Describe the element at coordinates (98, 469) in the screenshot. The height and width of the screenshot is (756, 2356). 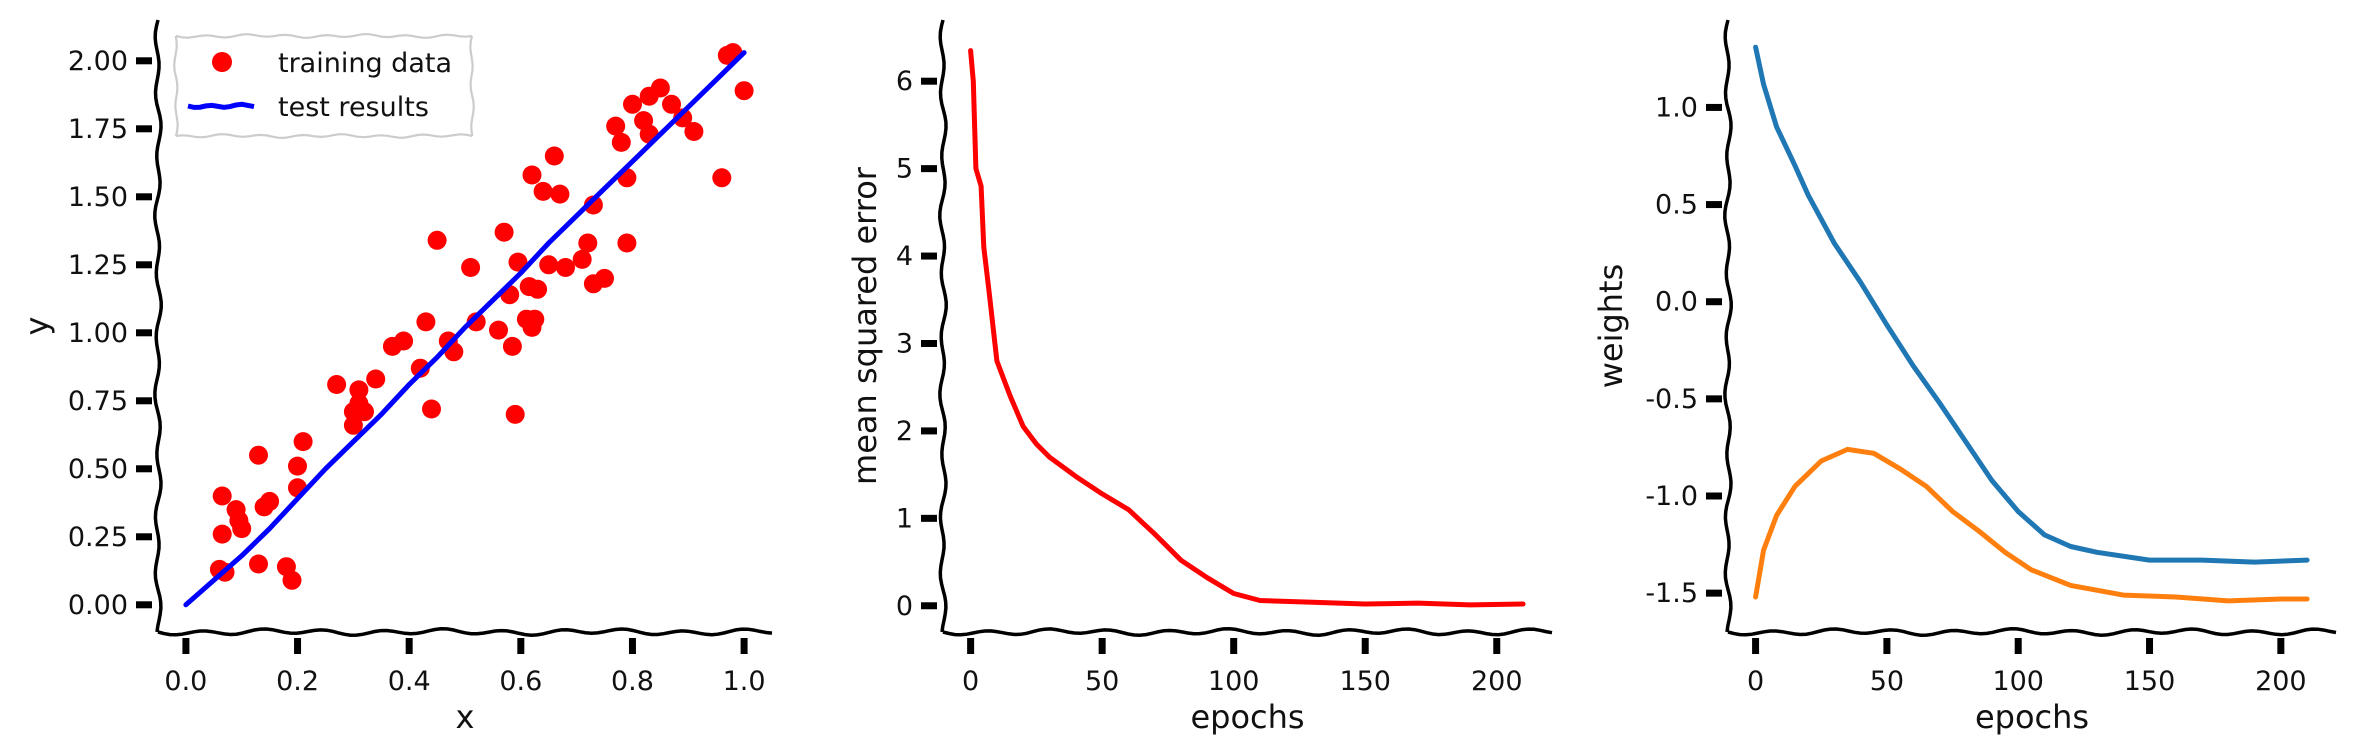
I see `y-tick-label: 0.50` at that location.